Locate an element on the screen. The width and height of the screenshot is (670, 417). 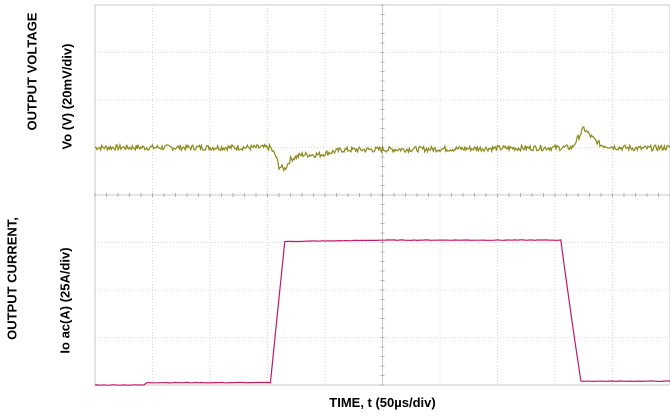
series-line-voltage is located at coordinates (382, 149).